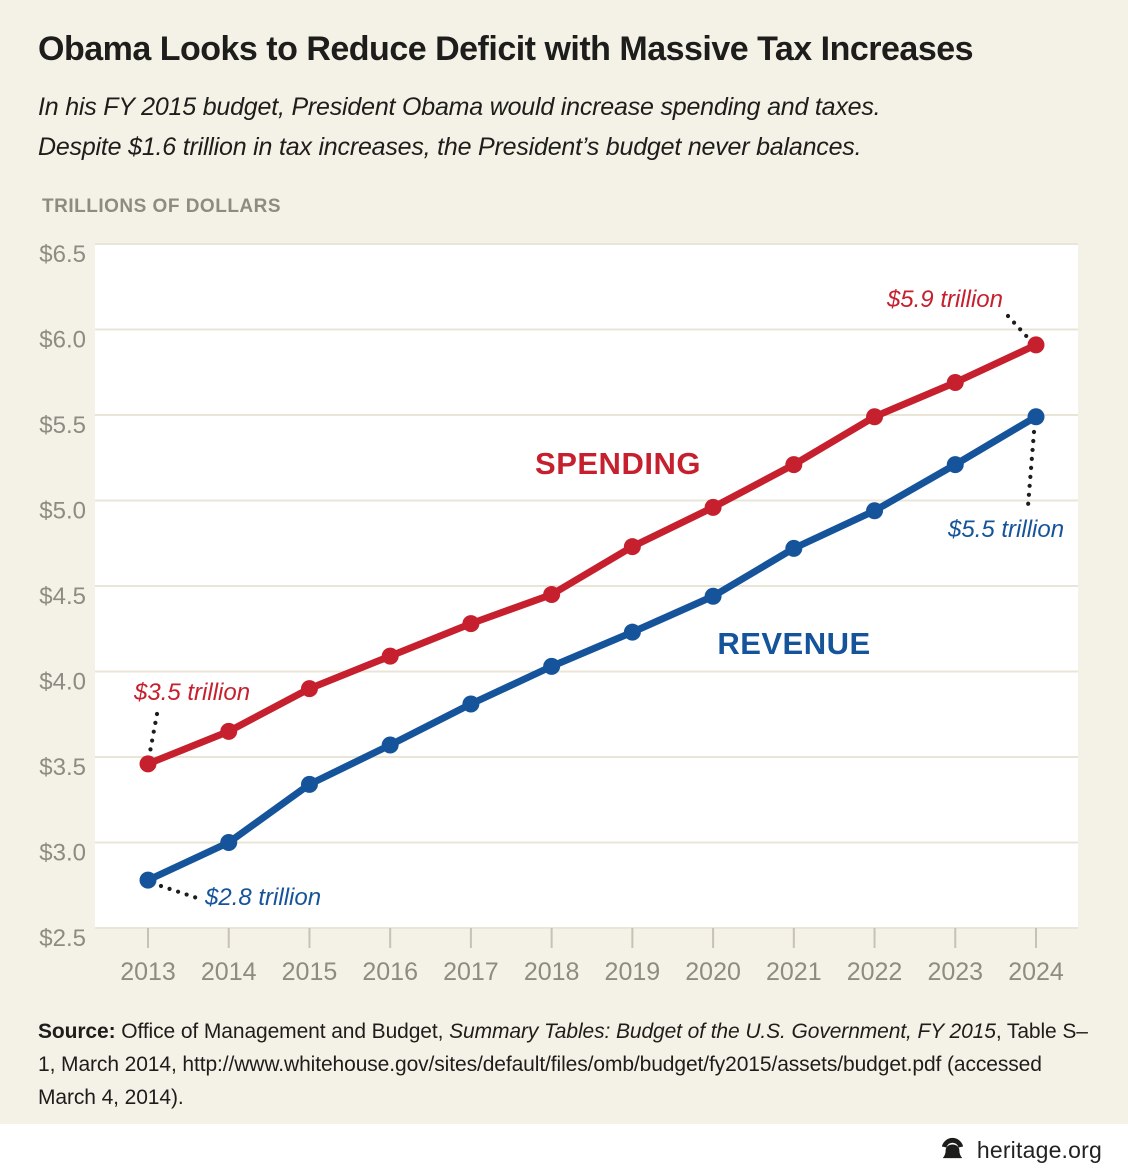  Describe the element at coordinates (62, 425) in the screenshot. I see `y-axis-tick-label: $5.5` at that location.